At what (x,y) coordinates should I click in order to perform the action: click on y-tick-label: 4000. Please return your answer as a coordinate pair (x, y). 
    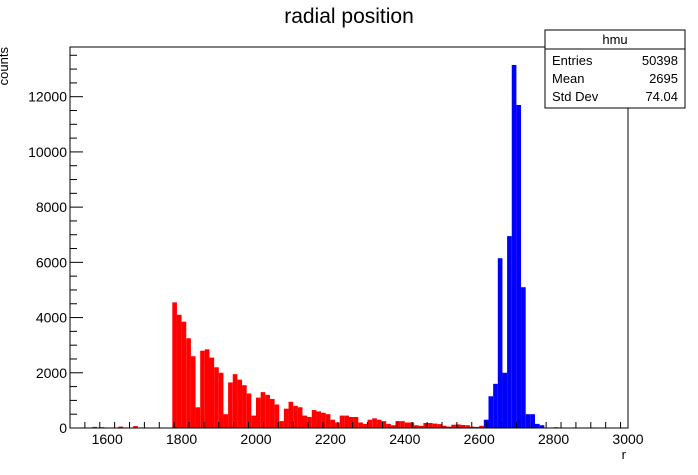
    Looking at the image, I should click on (51, 318).